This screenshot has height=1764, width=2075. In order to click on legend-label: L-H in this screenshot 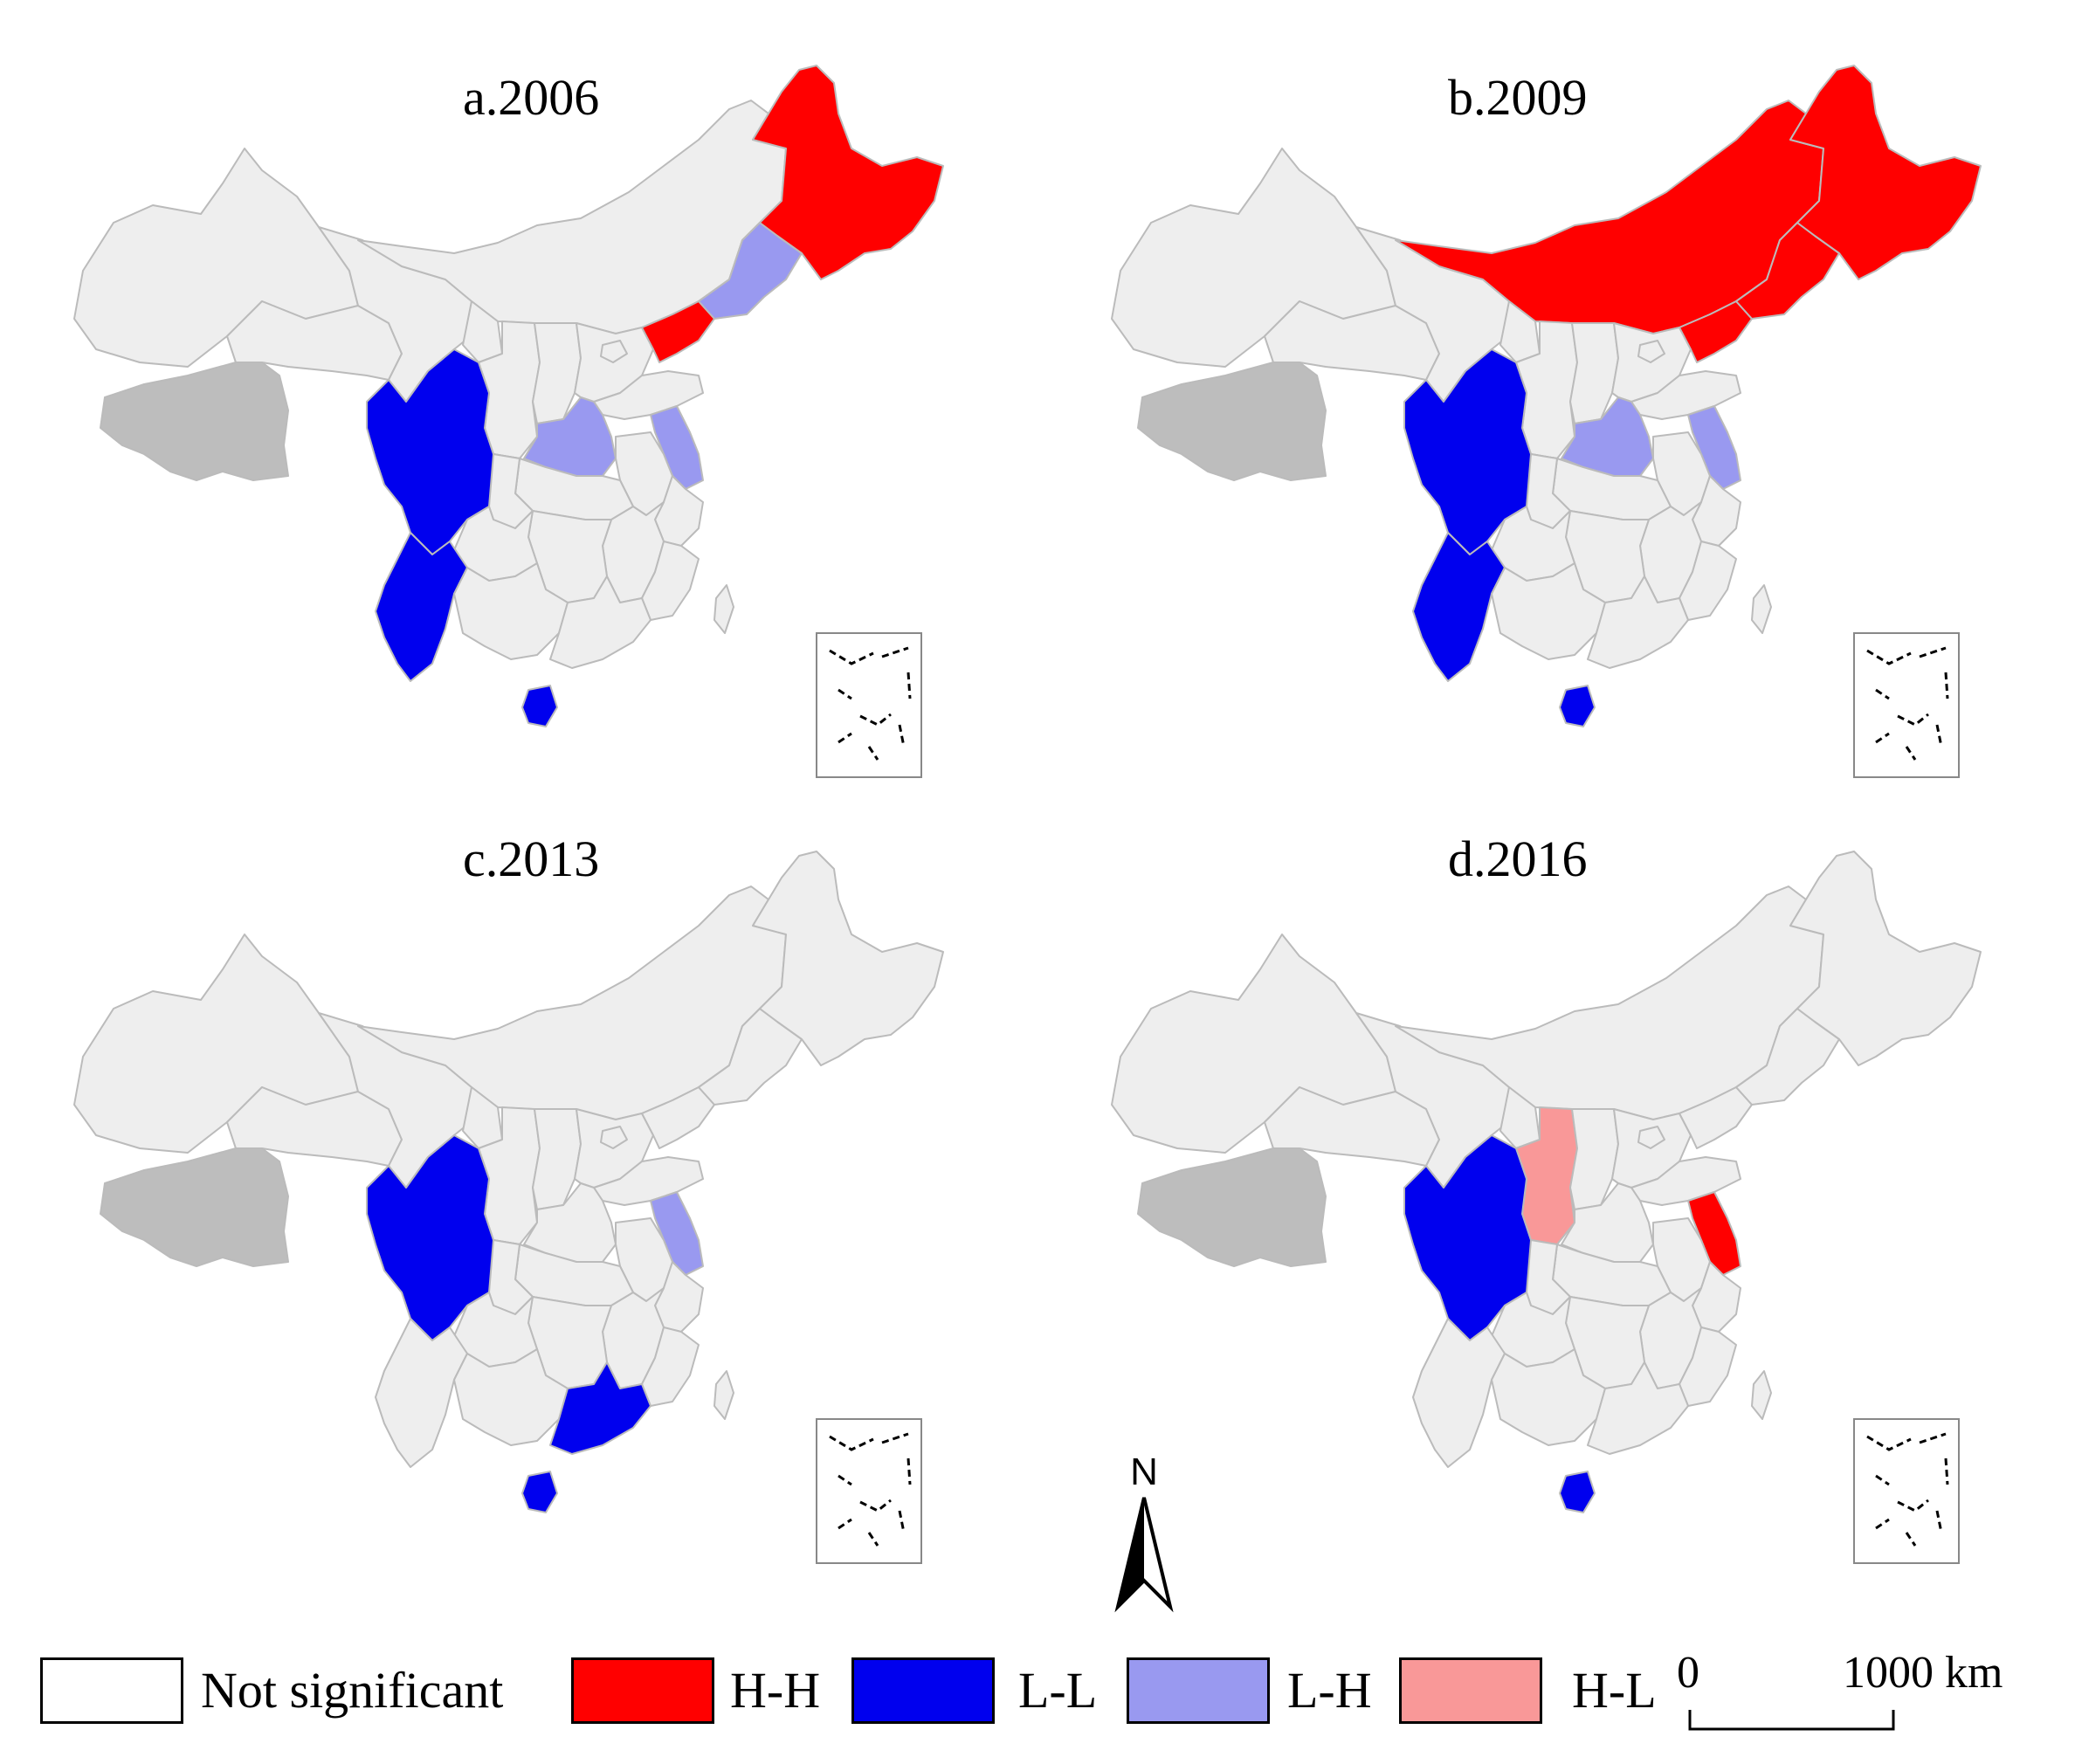, I will do `click(1330, 1691)`.